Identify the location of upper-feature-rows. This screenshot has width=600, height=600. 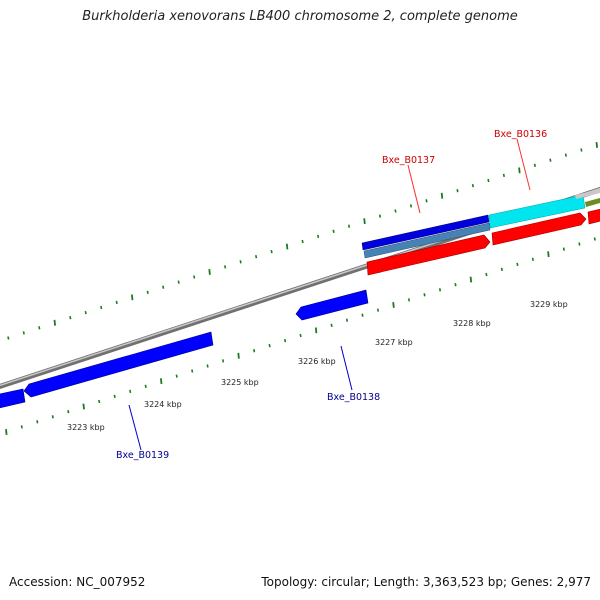
(480, 224).